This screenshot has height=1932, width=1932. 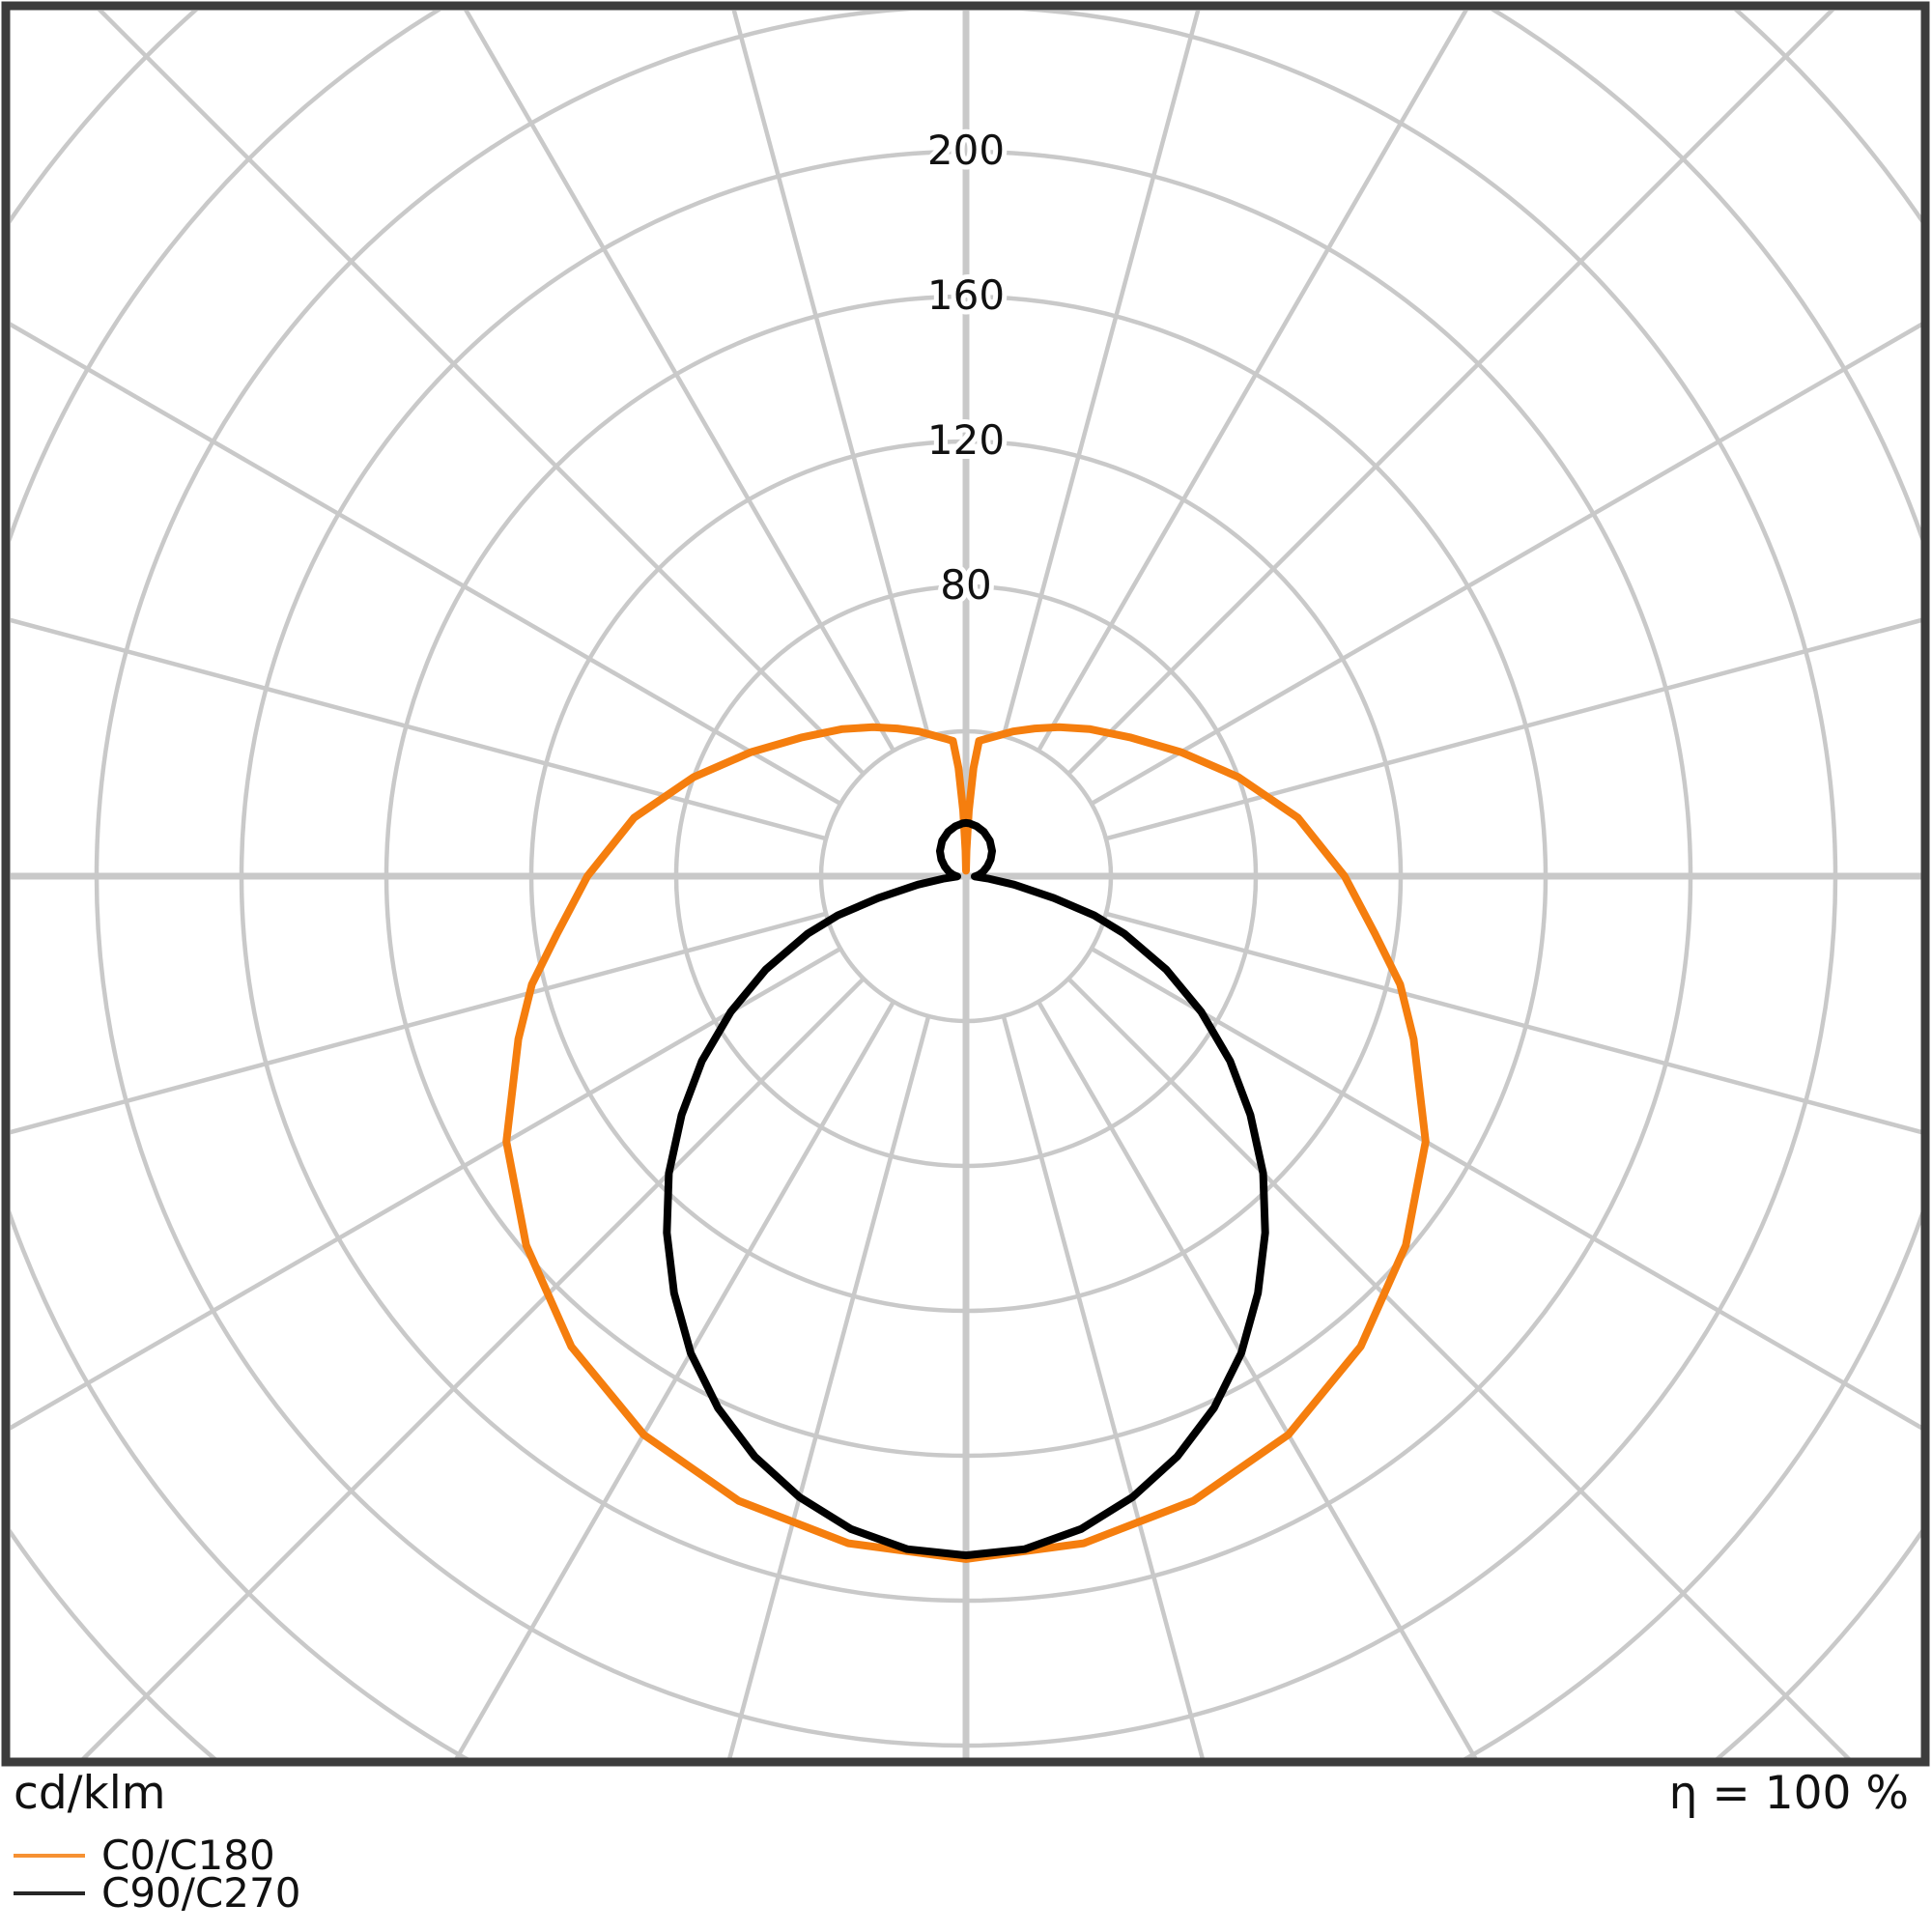 What do you see at coordinates (1788, 1793) in the screenshot?
I see `efficiency-label: η = 100 %` at bounding box center [1788, 1793].